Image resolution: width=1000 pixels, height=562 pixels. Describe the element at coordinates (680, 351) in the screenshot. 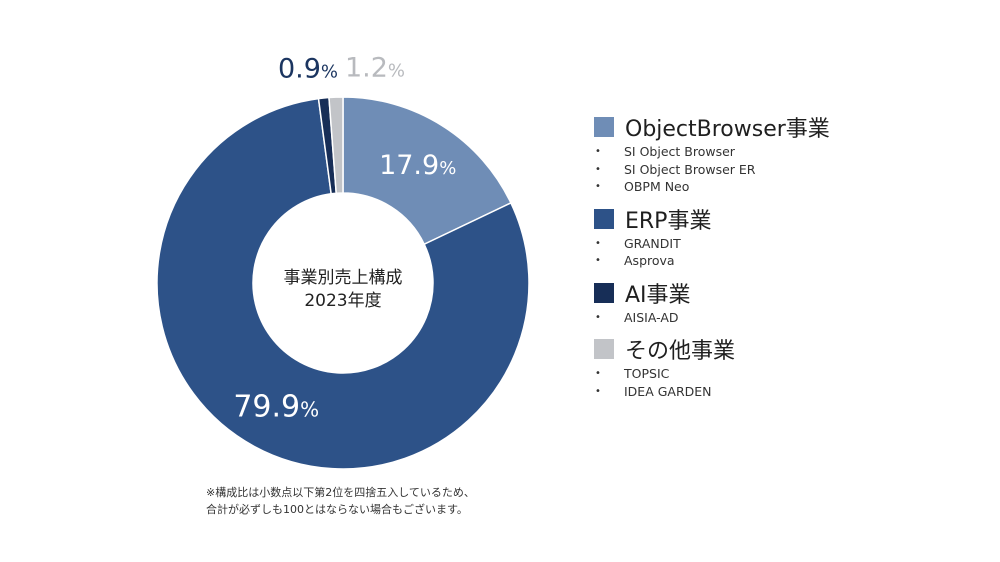

I see `legend-category-title: その他事業` at that location.